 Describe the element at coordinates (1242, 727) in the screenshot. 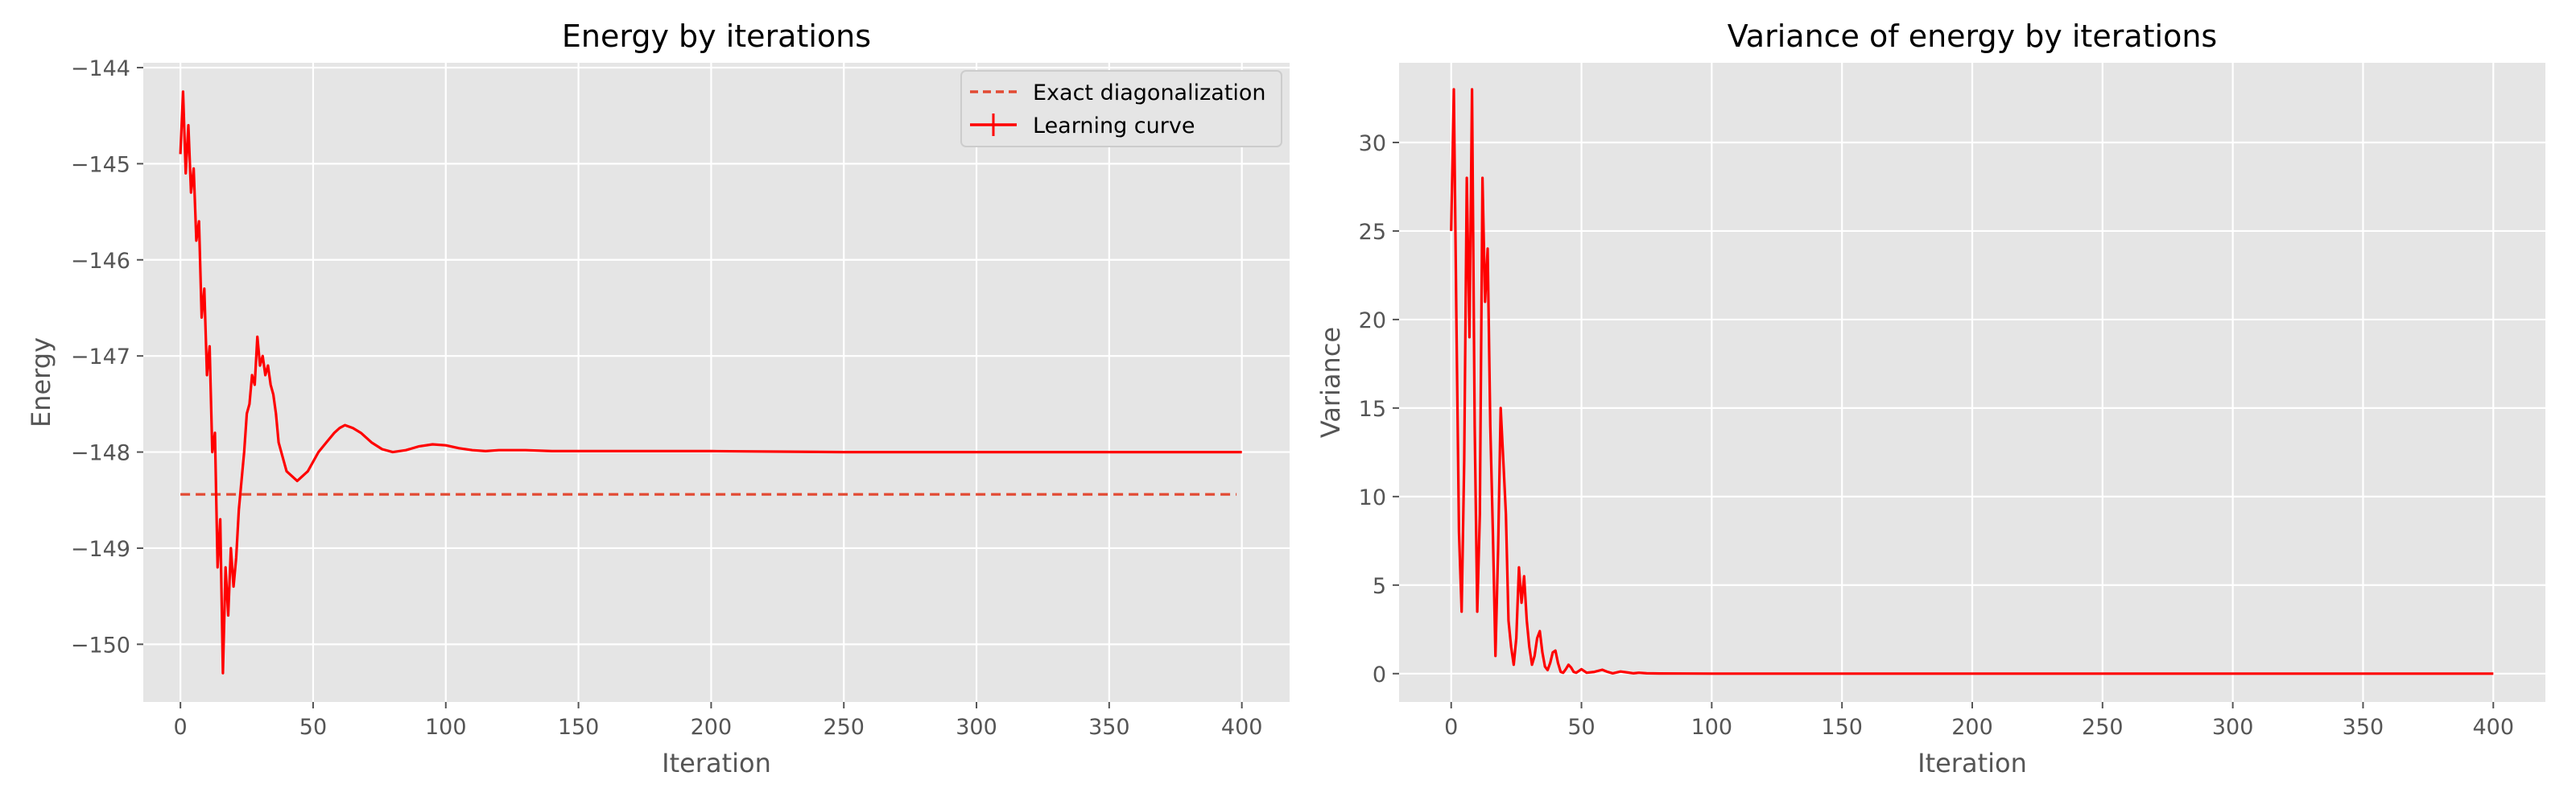

I see `energy-x-tick-label: 400` at that location.